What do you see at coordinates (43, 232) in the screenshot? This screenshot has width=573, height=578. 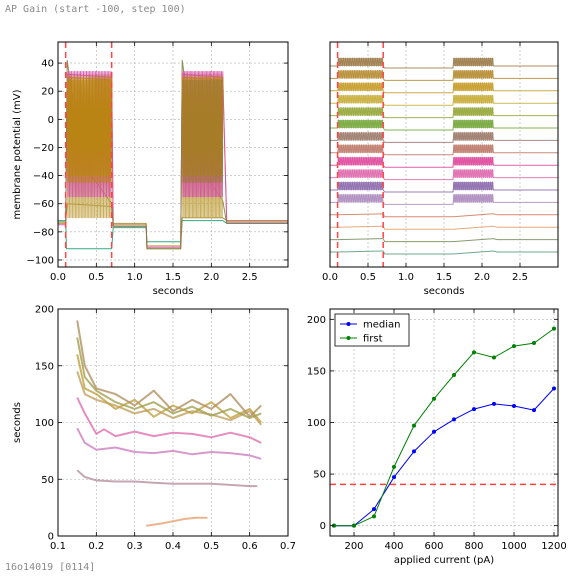 I see `y-tick-label: −80` at bounding box center [43, 232].